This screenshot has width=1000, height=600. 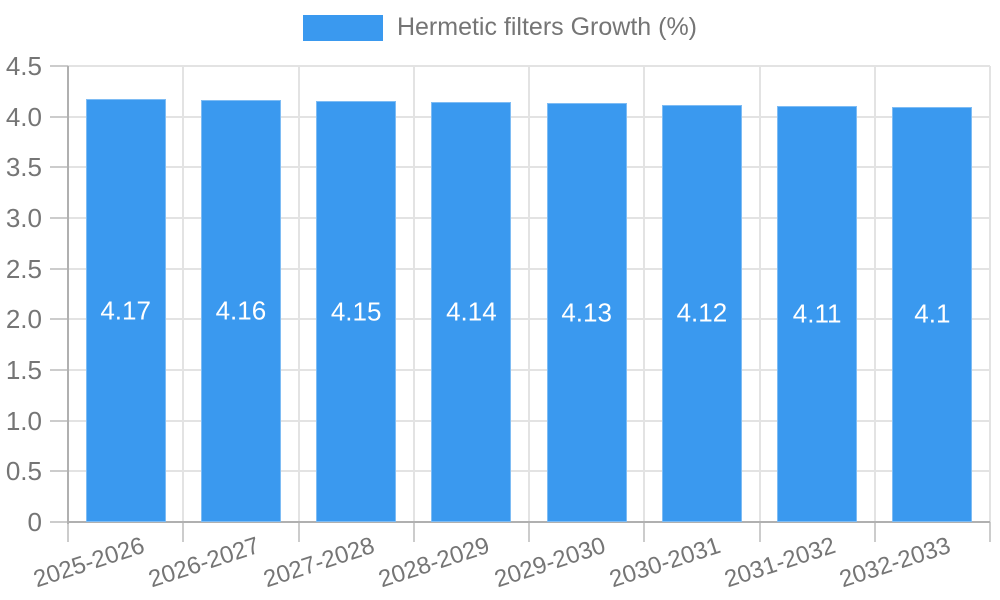 I want to click on x-tick-label: 2026-2027, so click(x=204, y=563).